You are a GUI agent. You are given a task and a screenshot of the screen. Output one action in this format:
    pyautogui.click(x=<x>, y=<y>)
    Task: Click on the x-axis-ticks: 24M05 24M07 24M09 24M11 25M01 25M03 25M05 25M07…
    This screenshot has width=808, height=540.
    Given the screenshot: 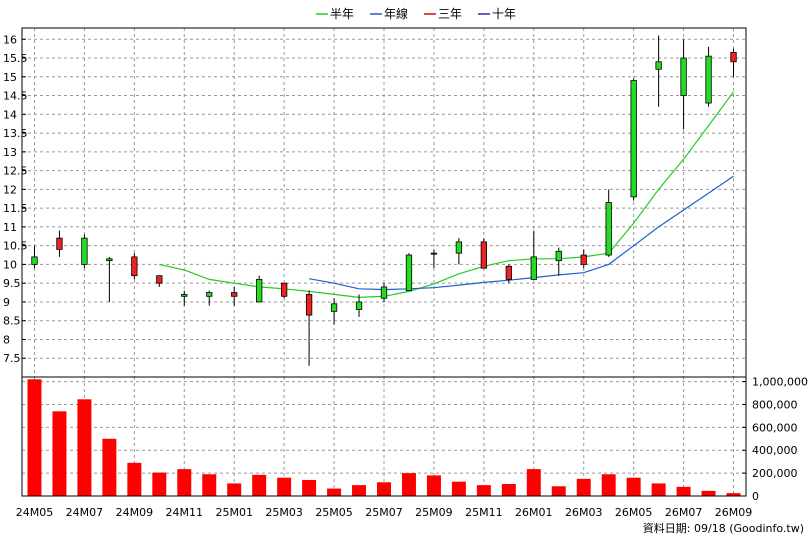 What is the action you would take?
    pyautogui.click(x=384, y=512)
    